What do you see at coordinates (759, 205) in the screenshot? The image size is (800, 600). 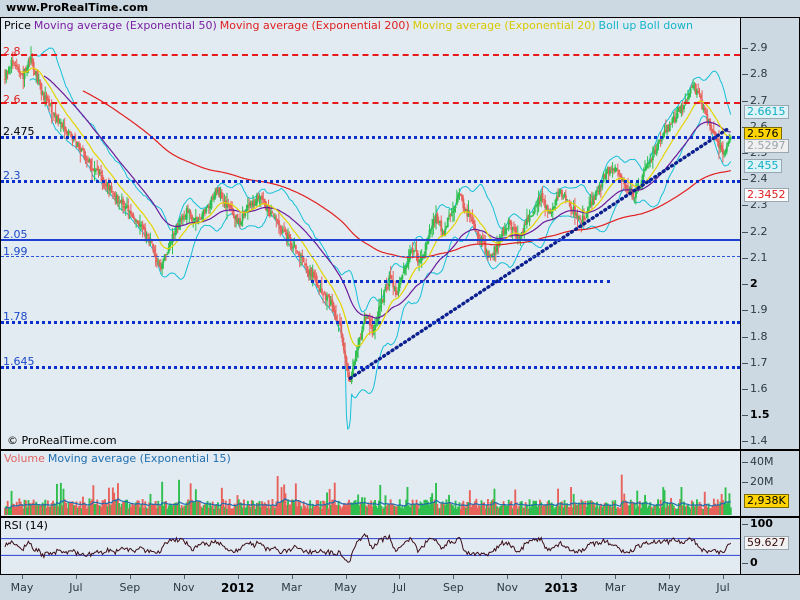 I see `price-tick-2-3: 2.3` at bounding box center [759, 205].